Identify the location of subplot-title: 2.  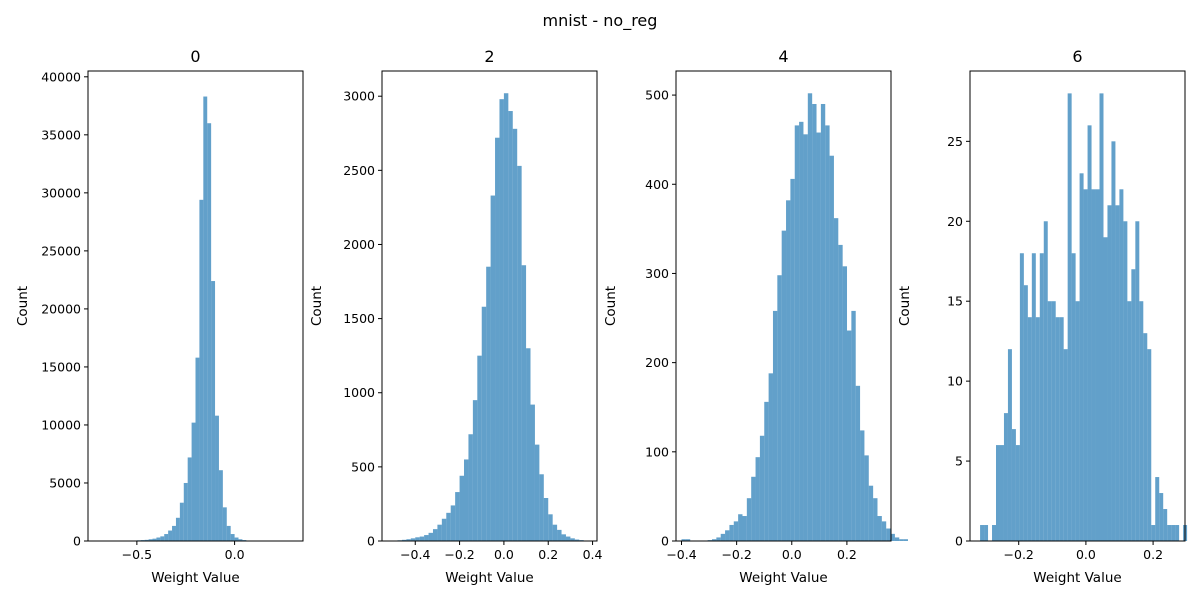
(489, 56).